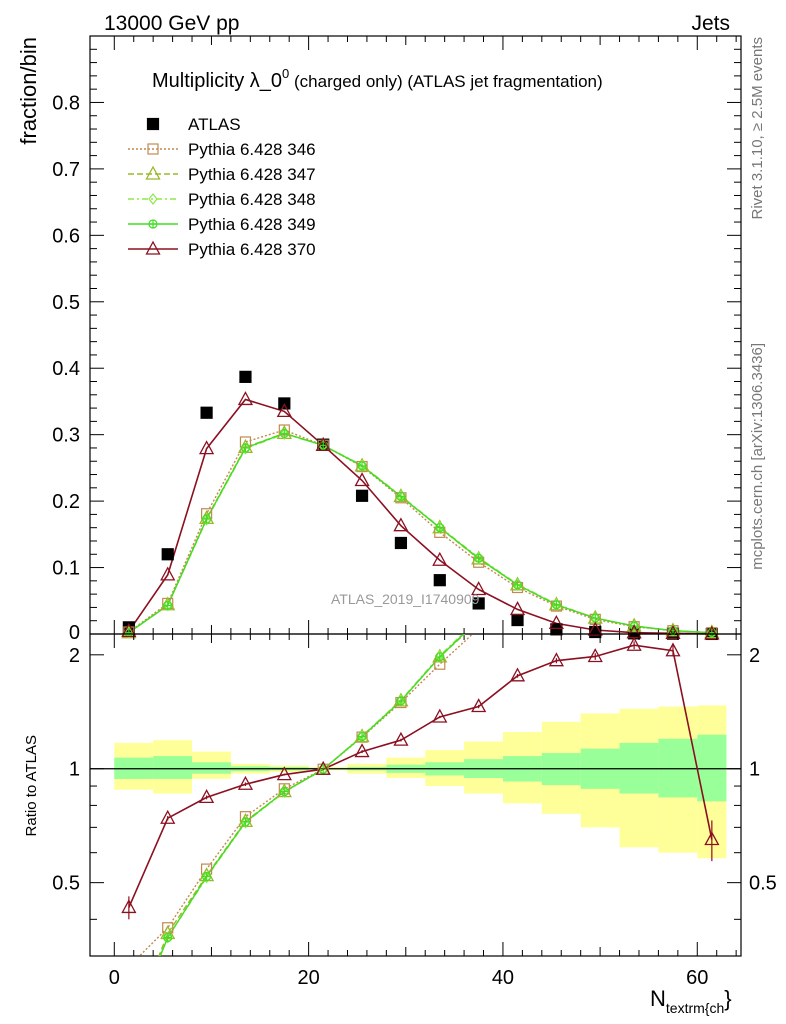 This screenshot has width=786, height=1024. What do you see at coordinates (66, 884) in the screenshot?
I see `ratio-ytick-label: 0.5` at bounding box center [66, 884].